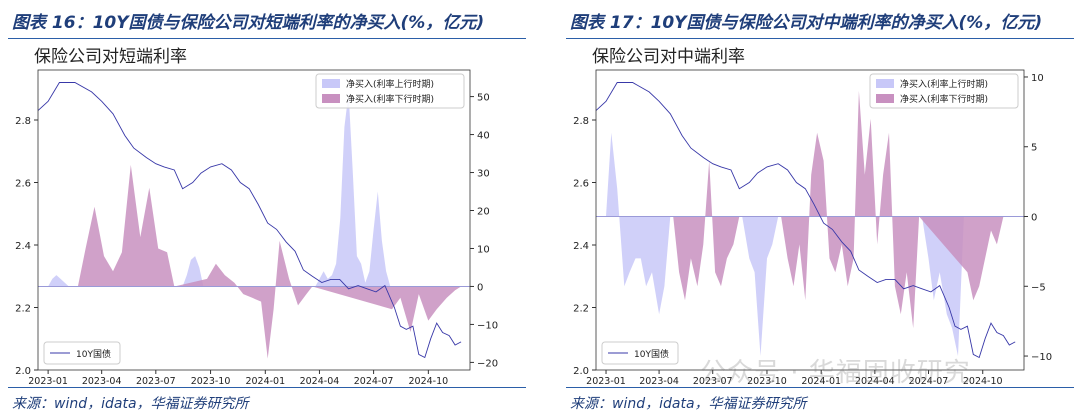 The width and height of the screenshot is (1080, 416). What do you see at coordinates (248, 23) in the screenshot?
I see `figure-16-caption: 图表 16：10Y国债与保险公司对短端利率的净买入(%，亿元)` at bounding box center [248, 23].